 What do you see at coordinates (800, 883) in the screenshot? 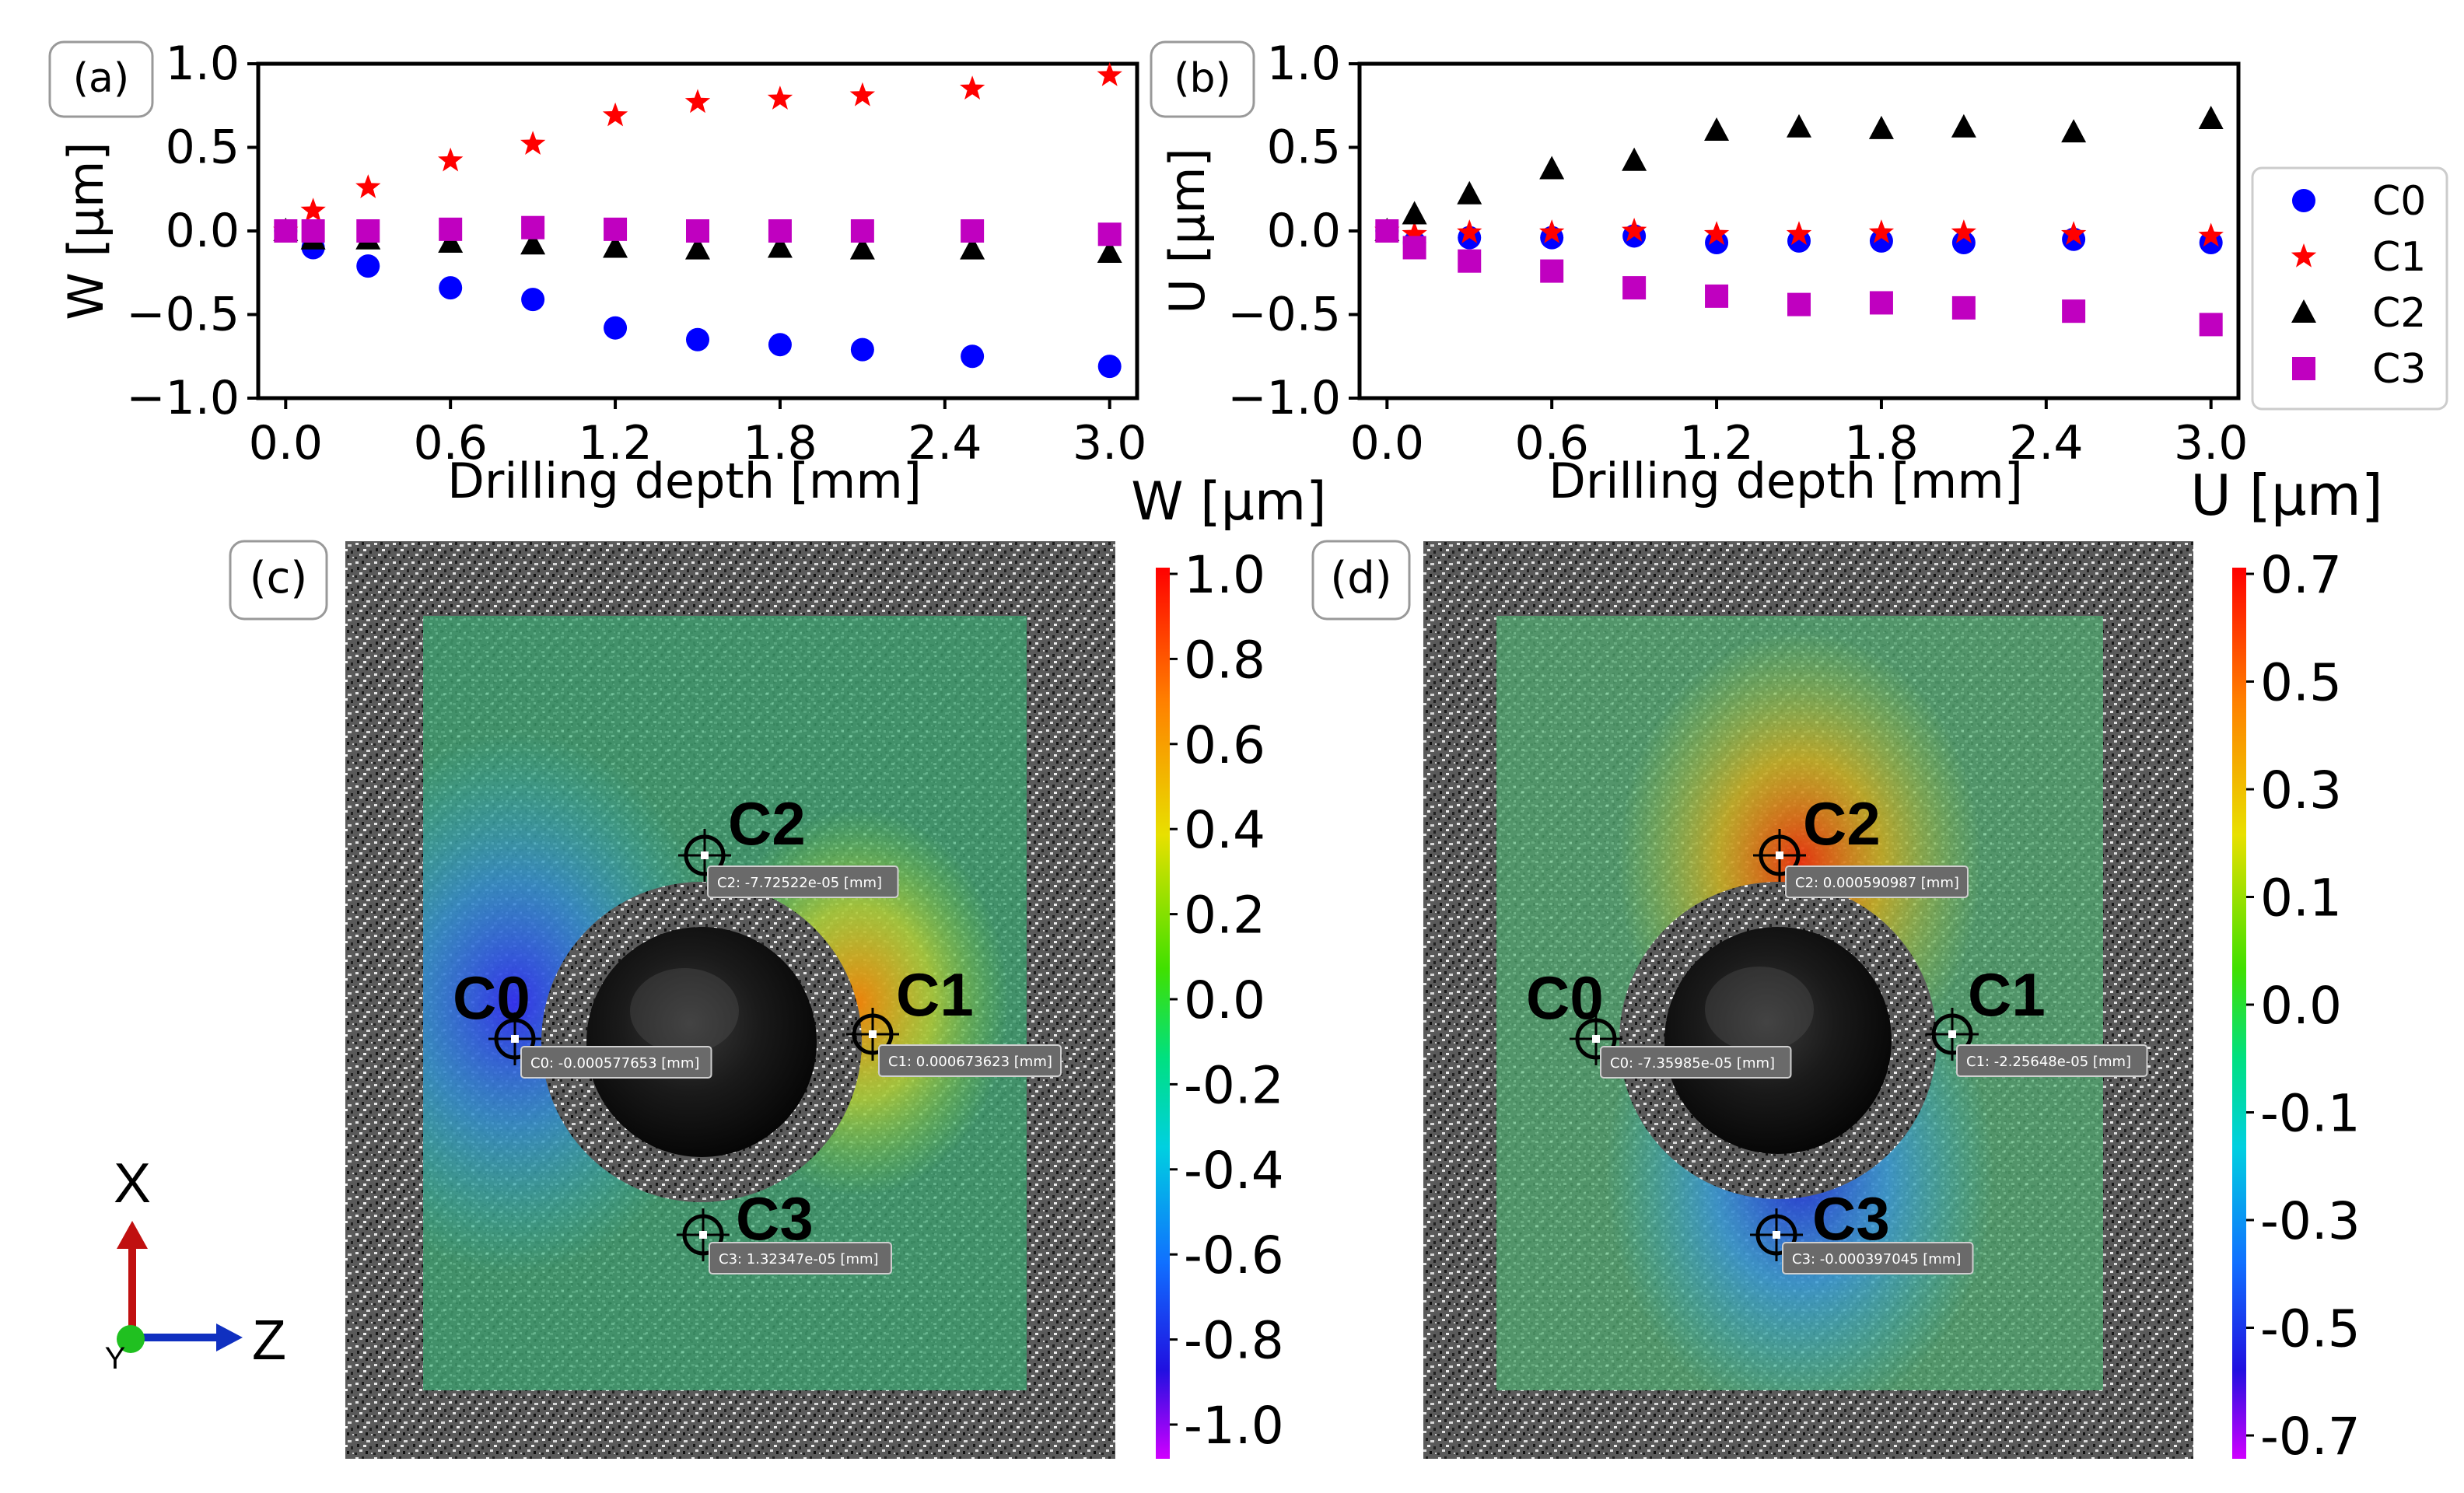
I see `value-tag-c2: C2: -7.72522e-05 [mm]` at bounding box center [800, 883].